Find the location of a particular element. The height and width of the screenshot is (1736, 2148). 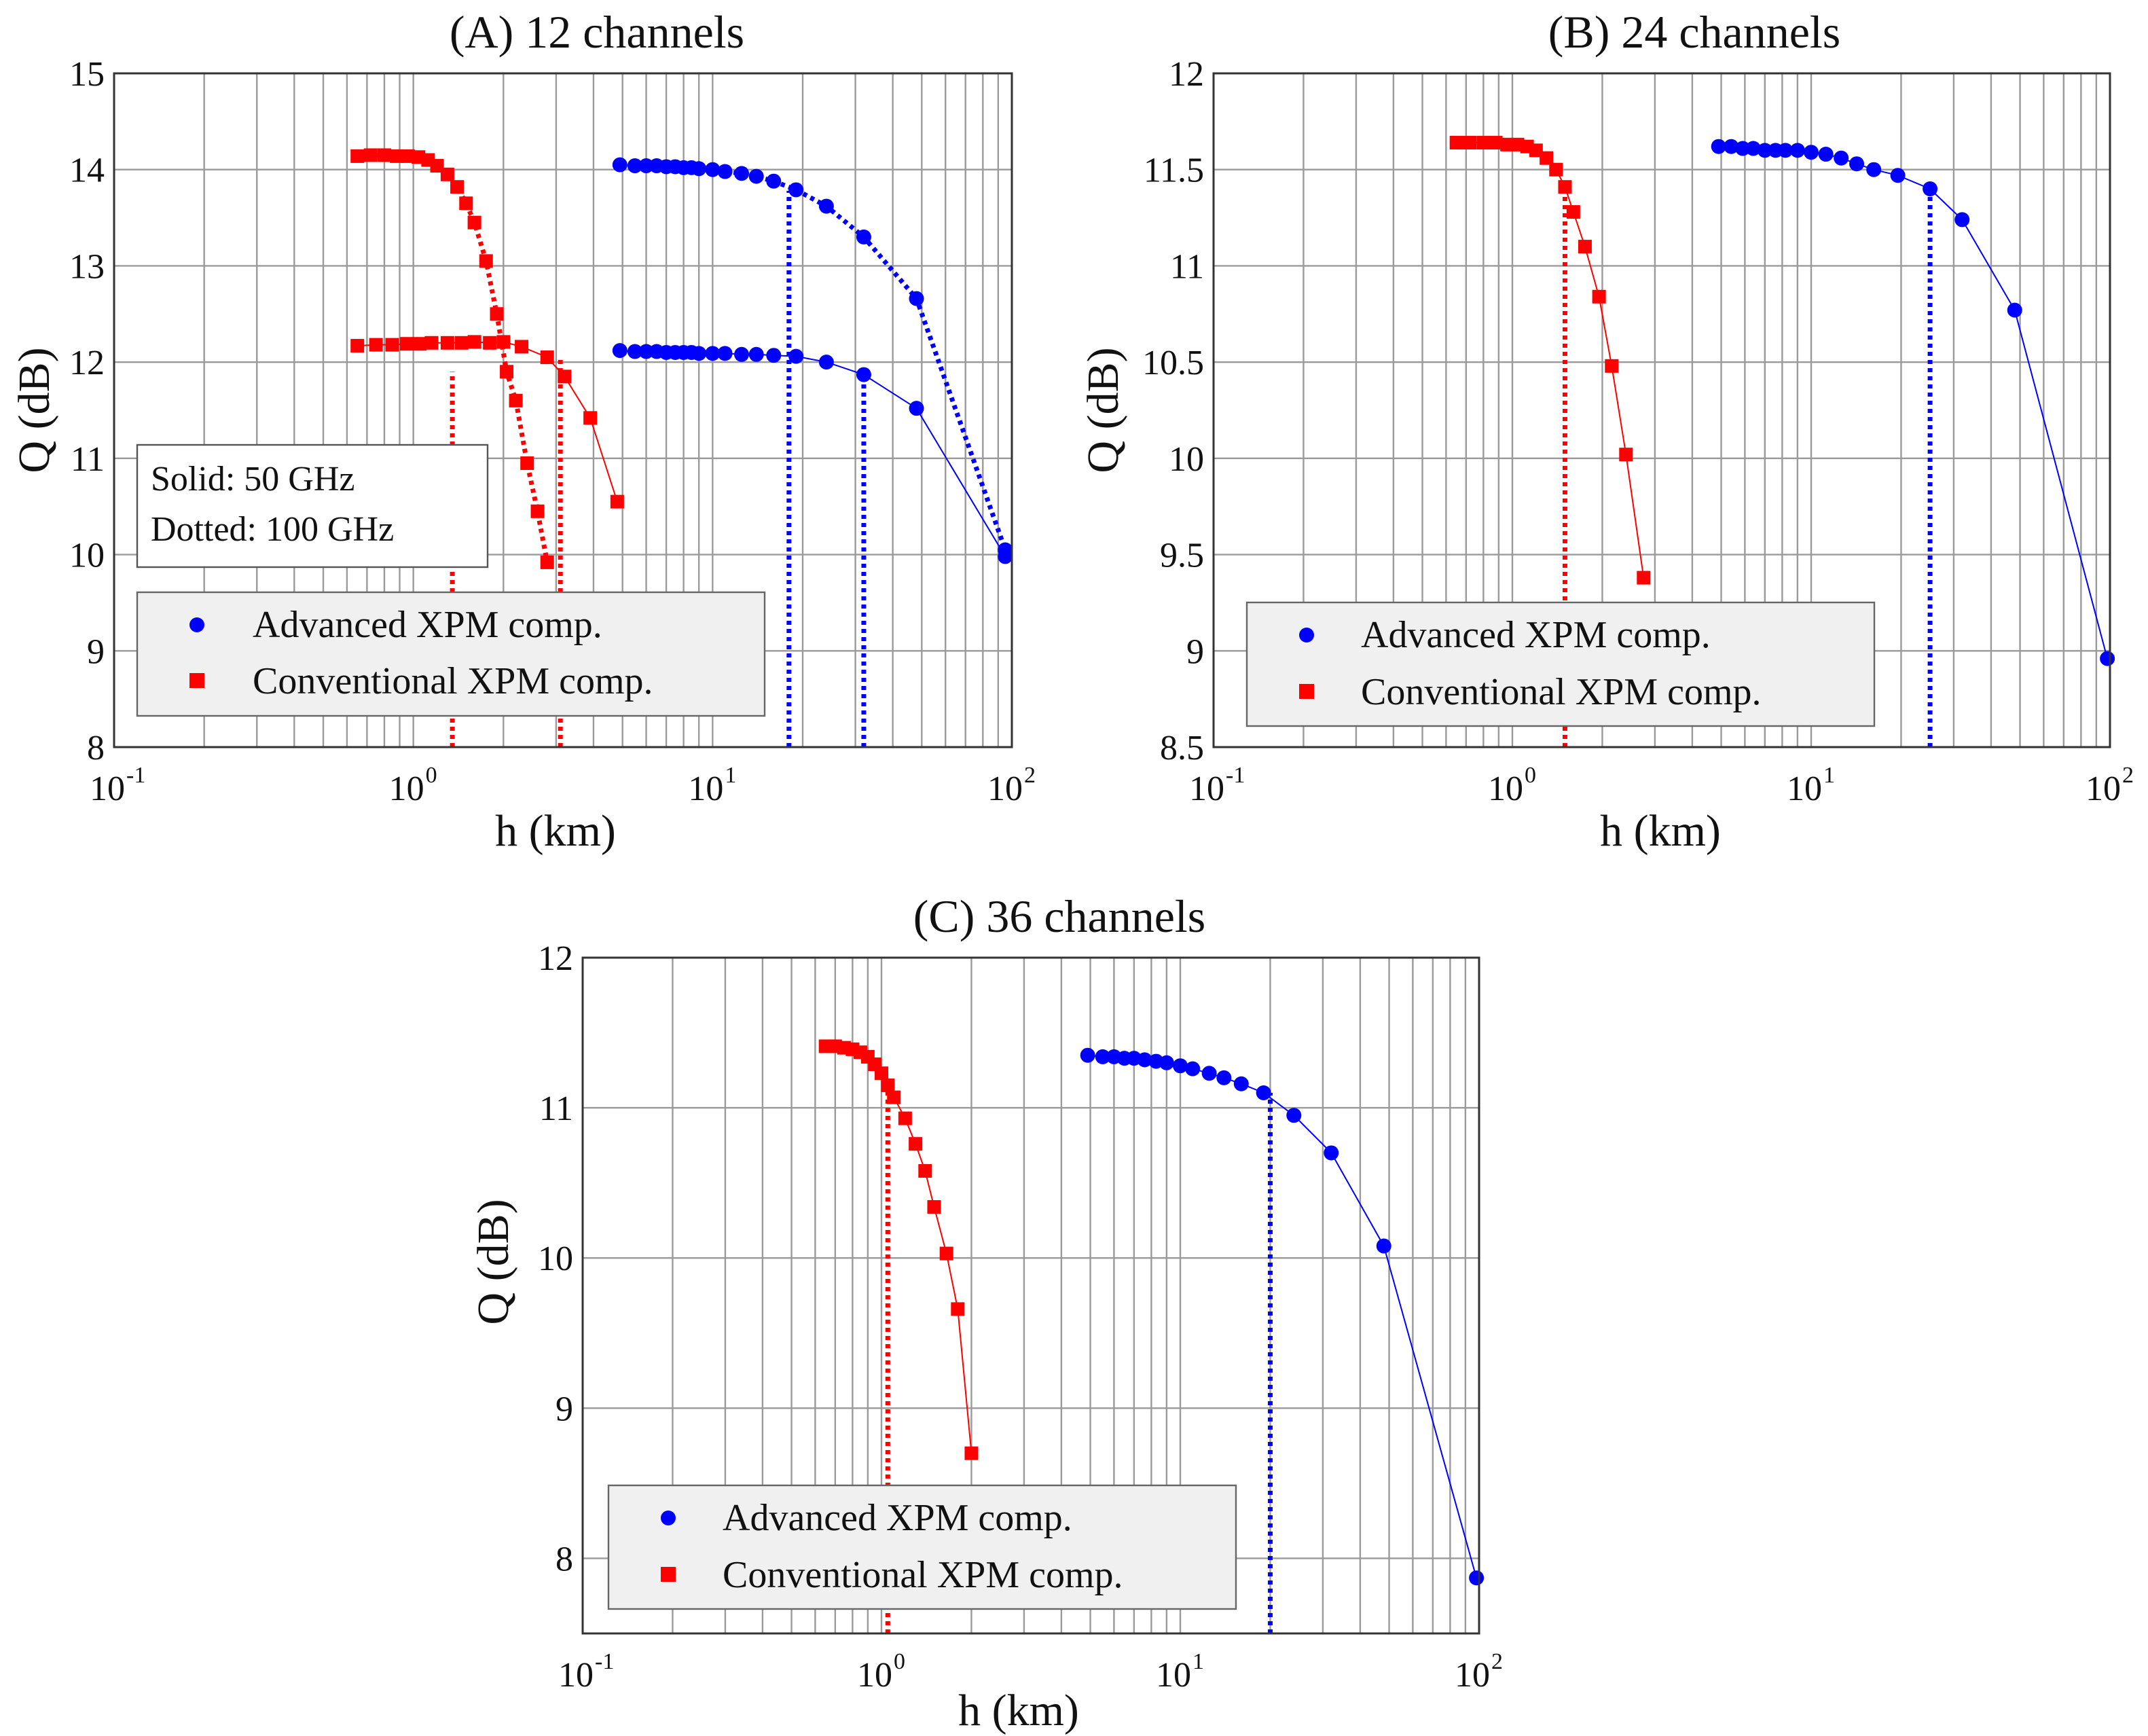

panel-b-y-tick-label: 10.5 is located at coordinates (1173, 363).